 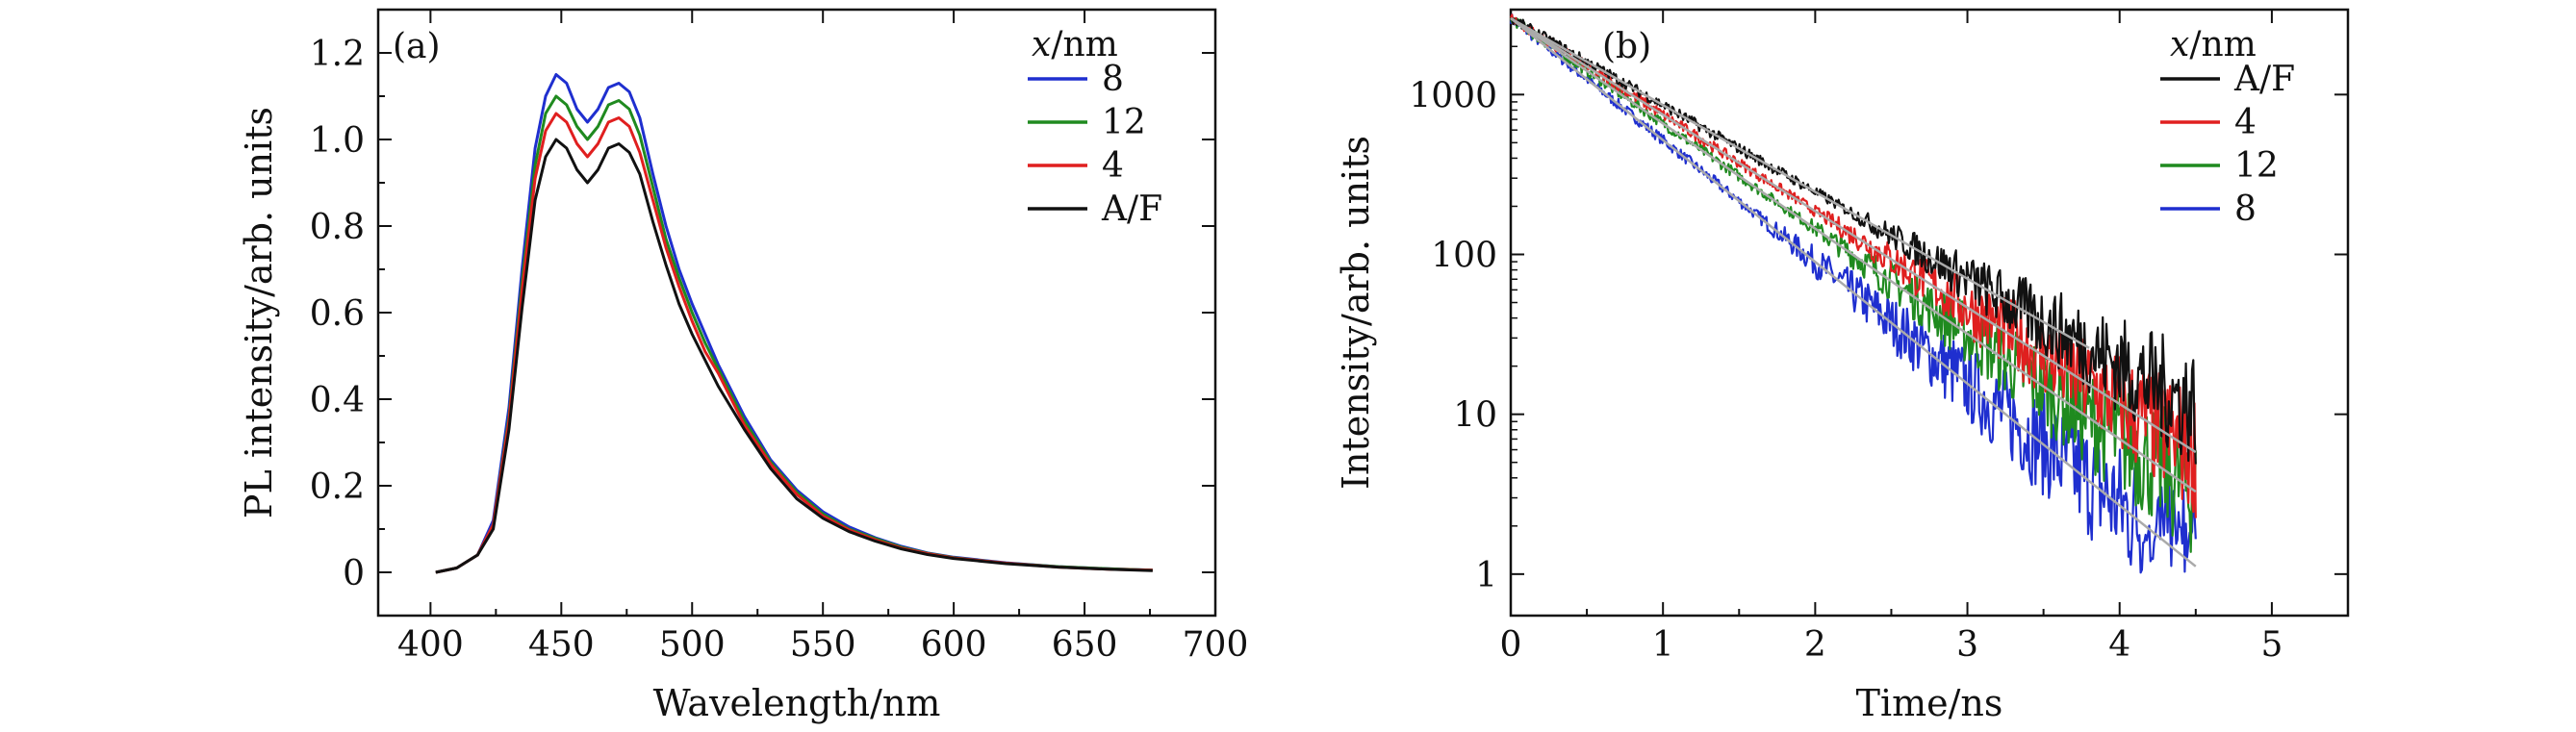 What do you see at coordinates (1041, 44) in the screenshot?
I see `panel-a-legend-title-var: x` at bounding box center [1041, 44].